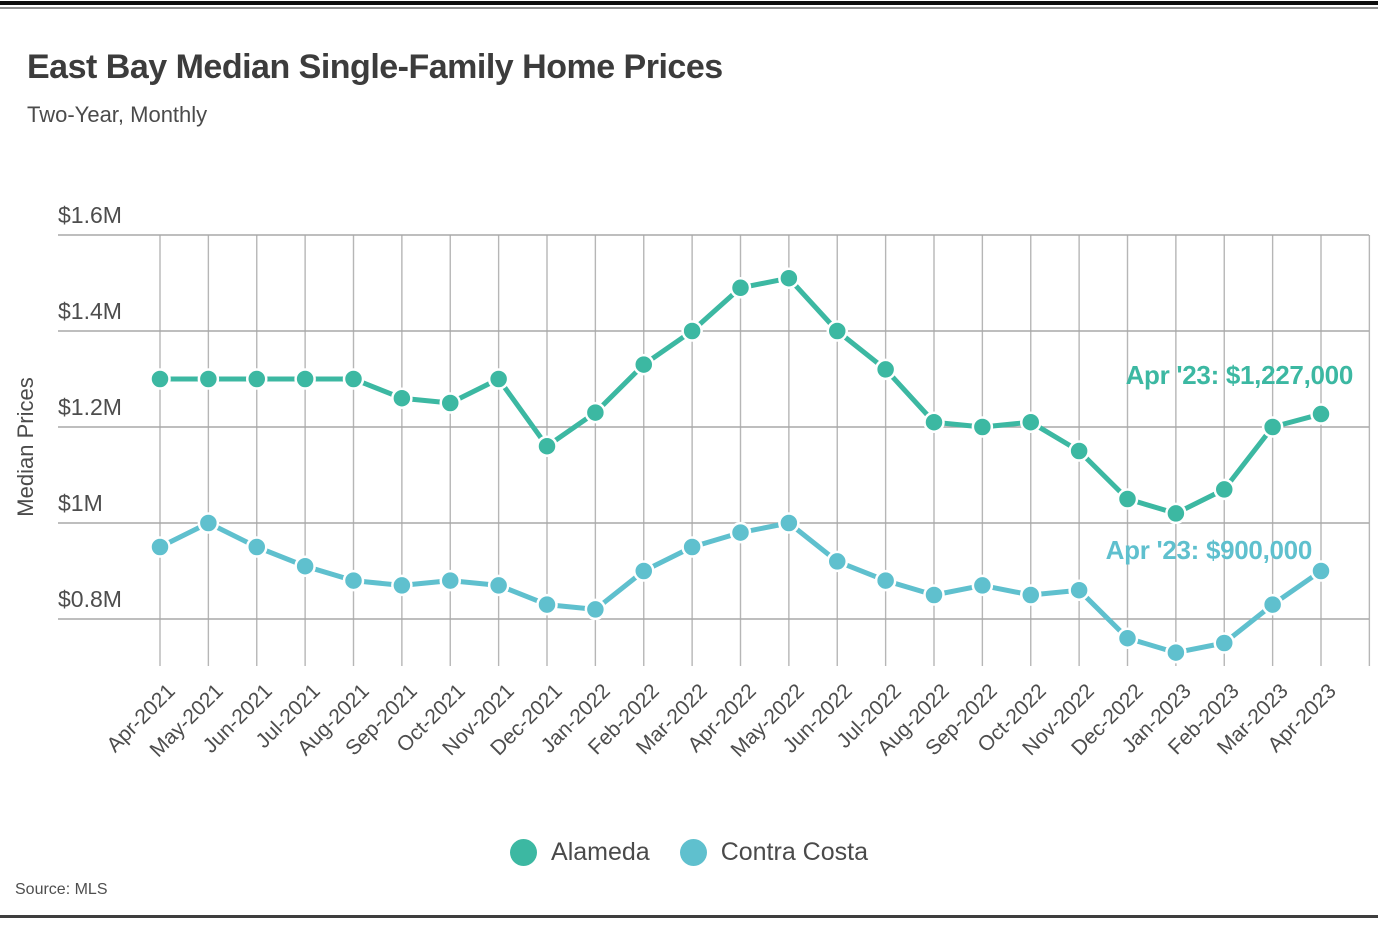  Describe the element at coordinates (1272, 427) in the screenshot. I see `data-point-alameda-mar-2023` at that location.